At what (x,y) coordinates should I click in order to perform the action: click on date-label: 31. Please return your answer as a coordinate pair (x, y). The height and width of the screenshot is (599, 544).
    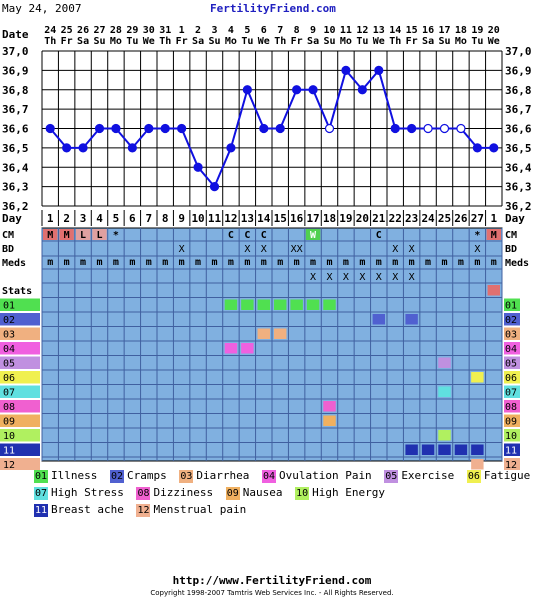
    Looking at the image, I should click on (165, 30).